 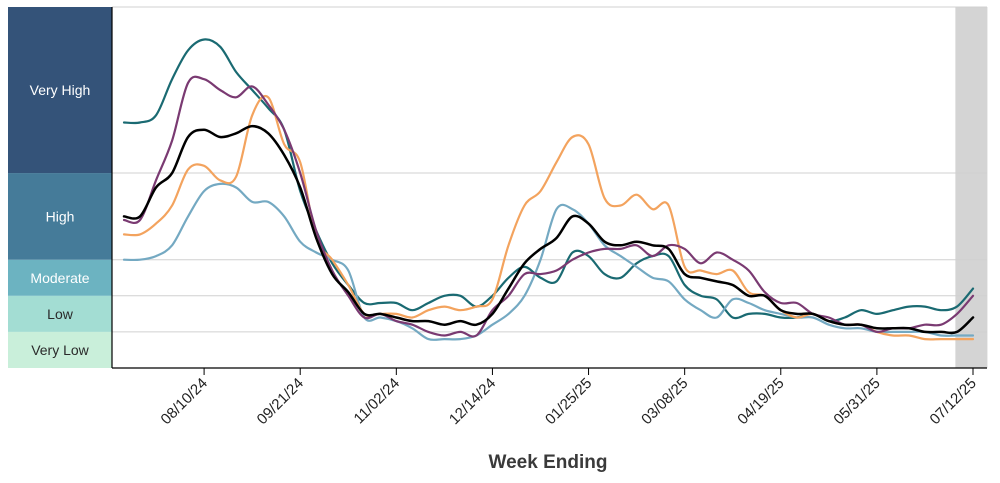 I want to click on level-label-very-high: Very High, so click(x=60, y=90).